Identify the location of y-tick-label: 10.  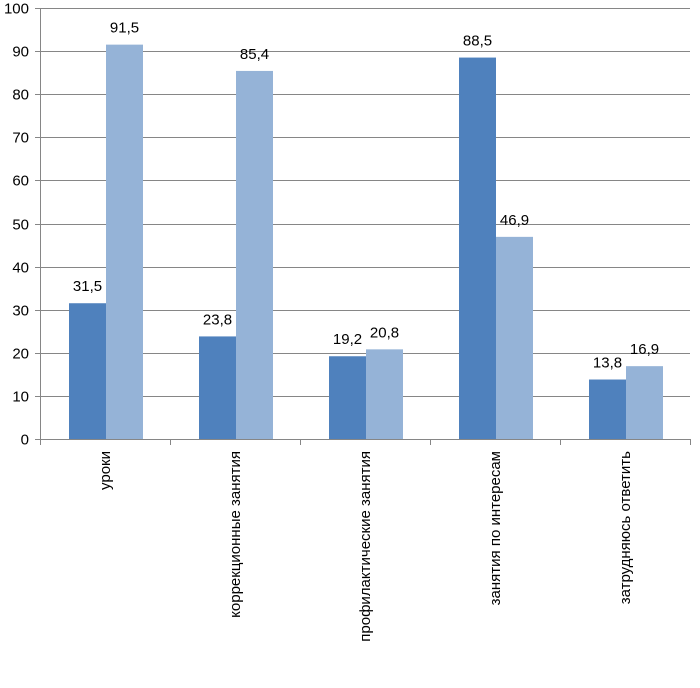
(20, 397).